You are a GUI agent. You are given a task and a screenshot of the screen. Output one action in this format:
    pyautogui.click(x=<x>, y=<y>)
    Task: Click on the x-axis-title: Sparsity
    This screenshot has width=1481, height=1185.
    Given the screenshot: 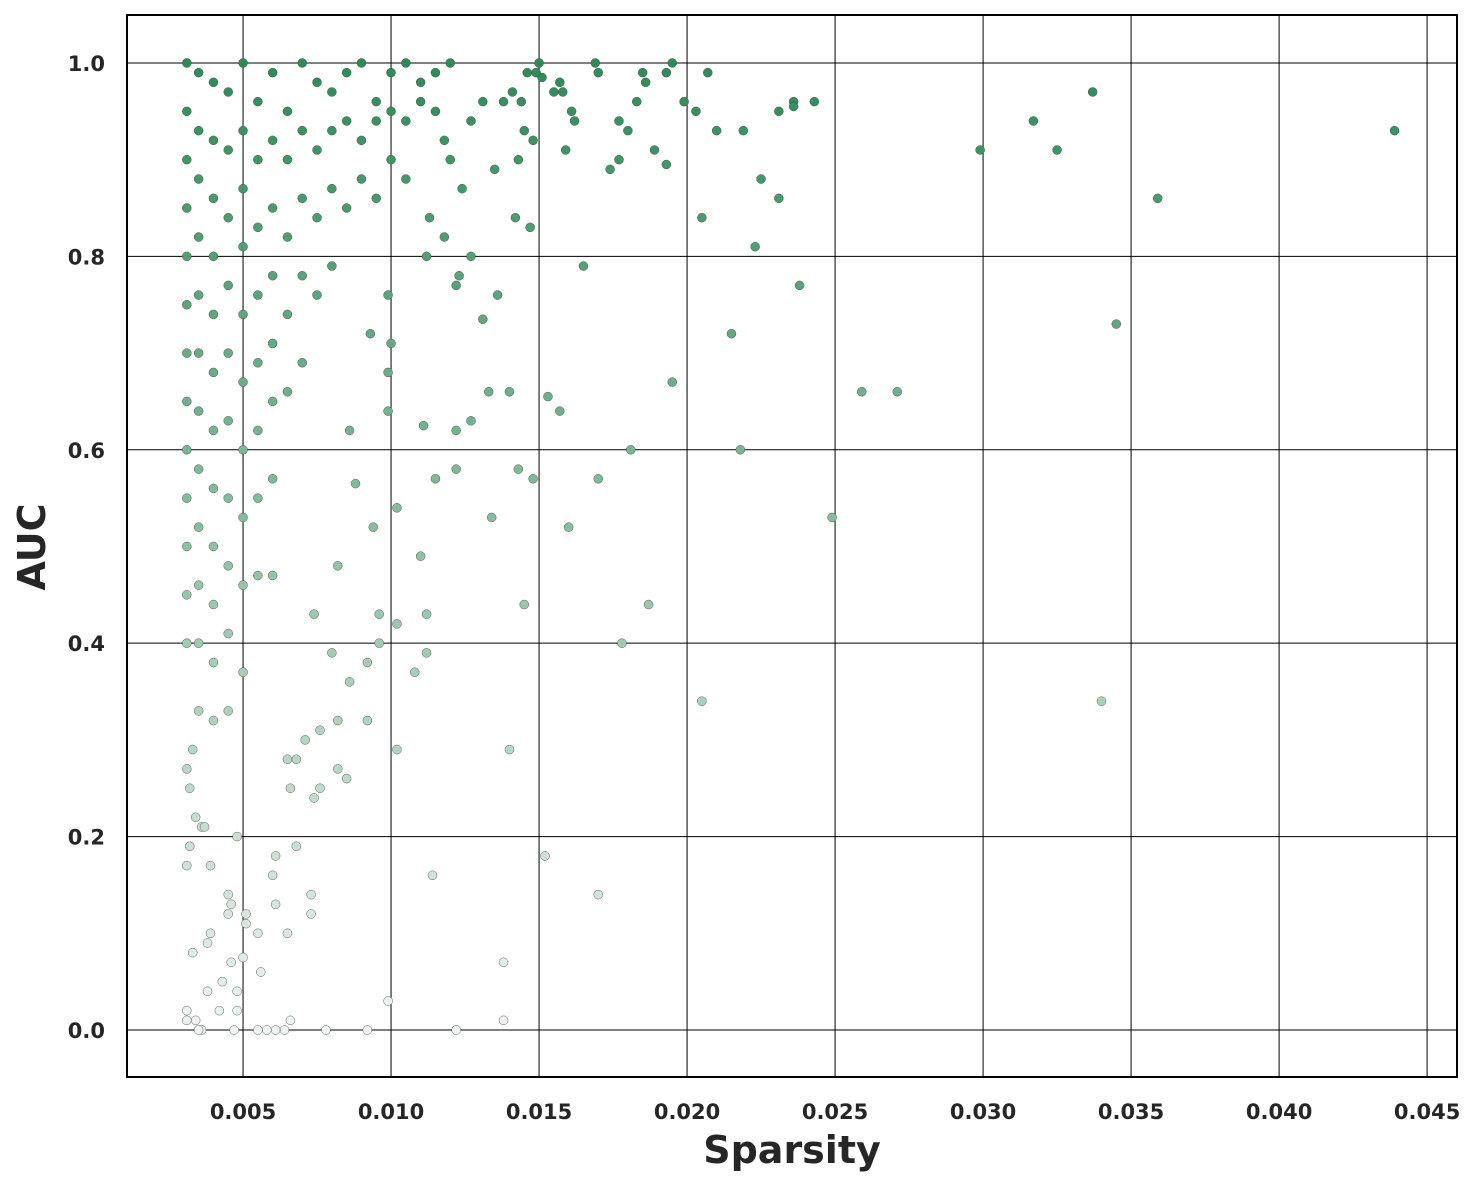 What is the action you would take?
    pyautogui.click(x=792, y=1150)
    